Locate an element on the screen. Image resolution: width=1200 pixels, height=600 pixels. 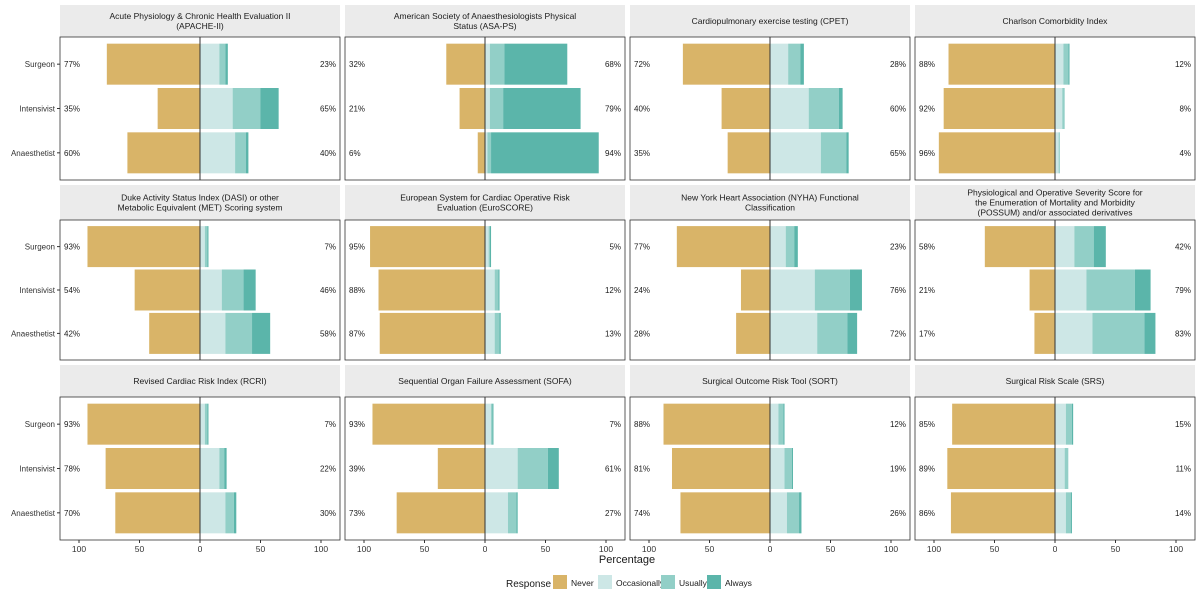
panel-title: Charlson Comorbidity Index is located at coordinates (1056, 21).